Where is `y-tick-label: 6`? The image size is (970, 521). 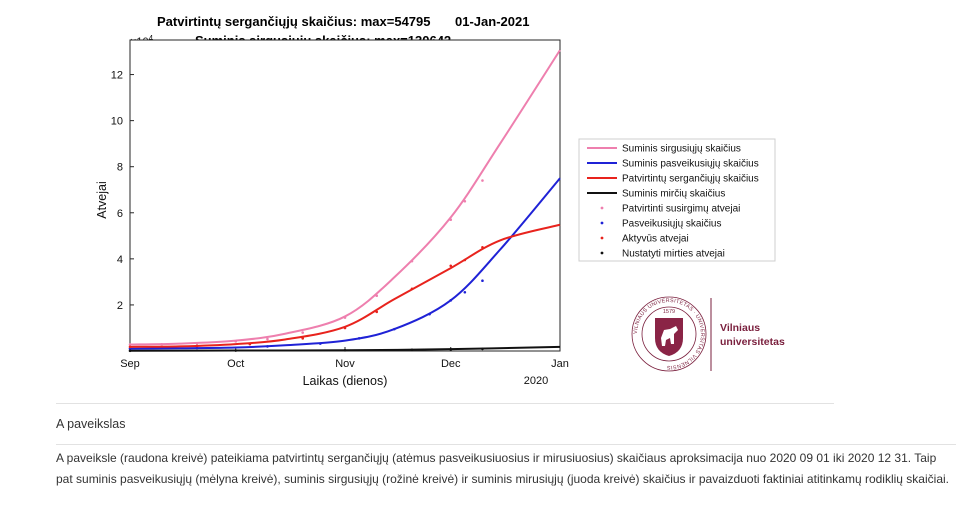
y-tick-label: 6 is located at coordinates (120, 214).